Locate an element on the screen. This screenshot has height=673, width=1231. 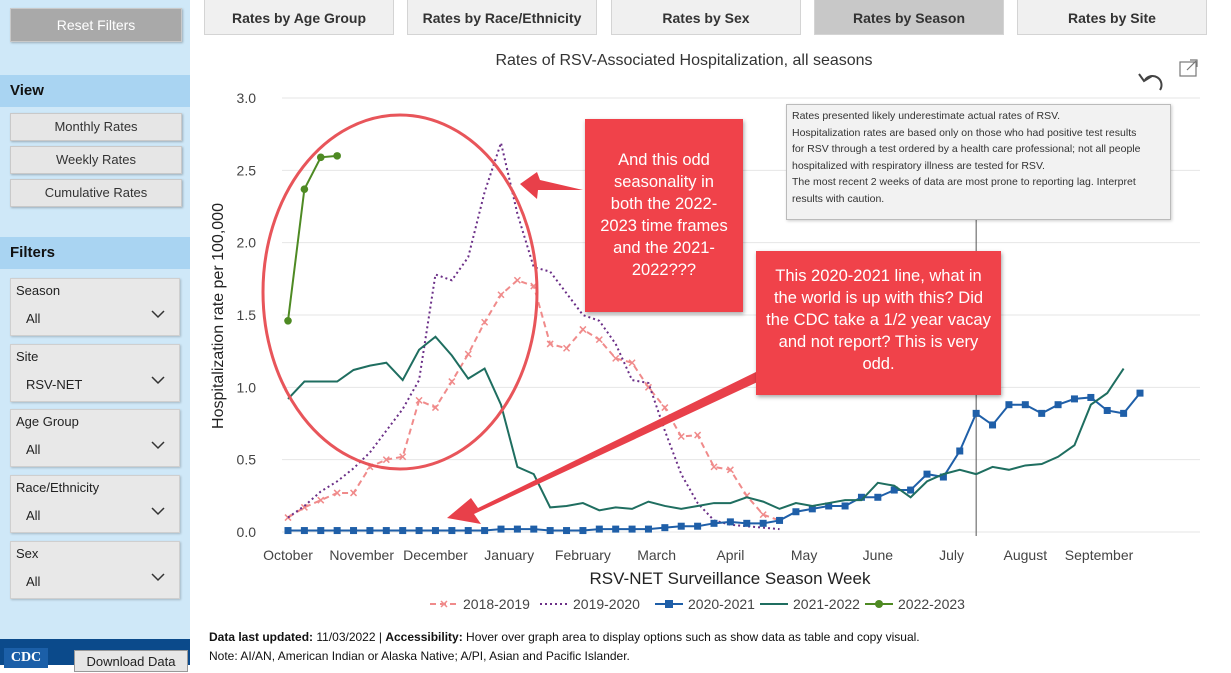
updated-value: 11/03/2022 is located at coordinates (346, 637).